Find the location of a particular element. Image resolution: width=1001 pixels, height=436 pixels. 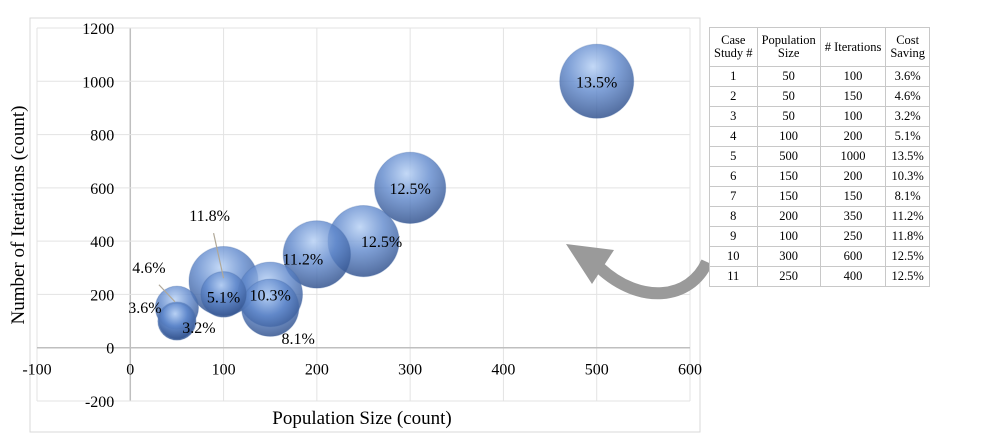

column-header: # Iterations is located at coordinates (853, 47).